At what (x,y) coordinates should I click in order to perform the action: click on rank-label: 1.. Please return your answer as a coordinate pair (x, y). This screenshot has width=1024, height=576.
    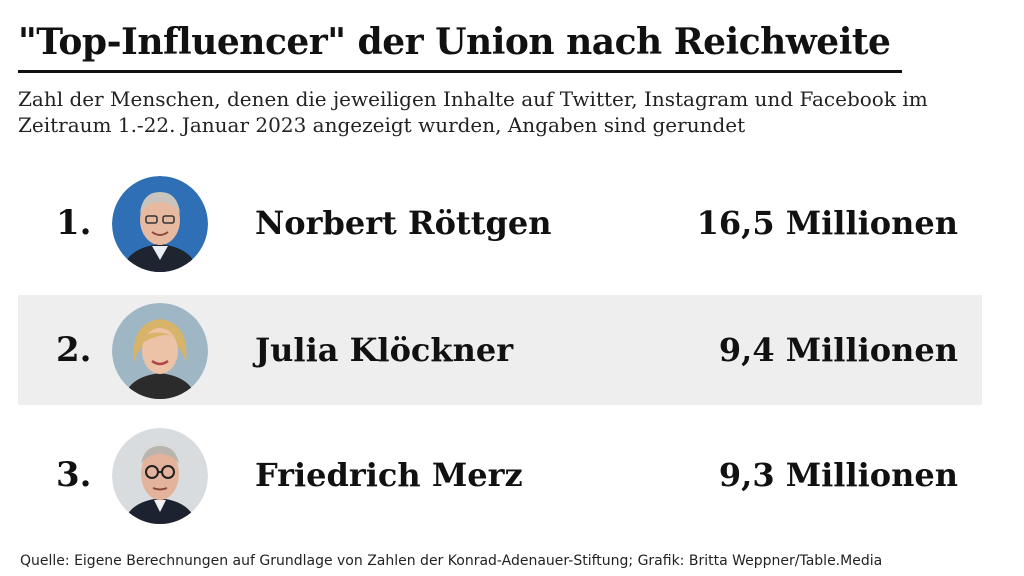
    Looking at the image, I should click on (74, 223).